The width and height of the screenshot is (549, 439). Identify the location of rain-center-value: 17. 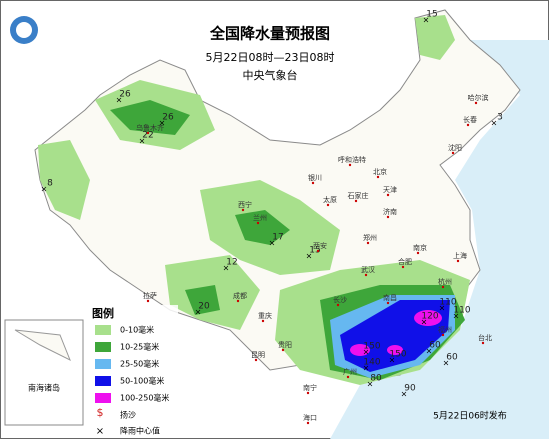
(277, 238).